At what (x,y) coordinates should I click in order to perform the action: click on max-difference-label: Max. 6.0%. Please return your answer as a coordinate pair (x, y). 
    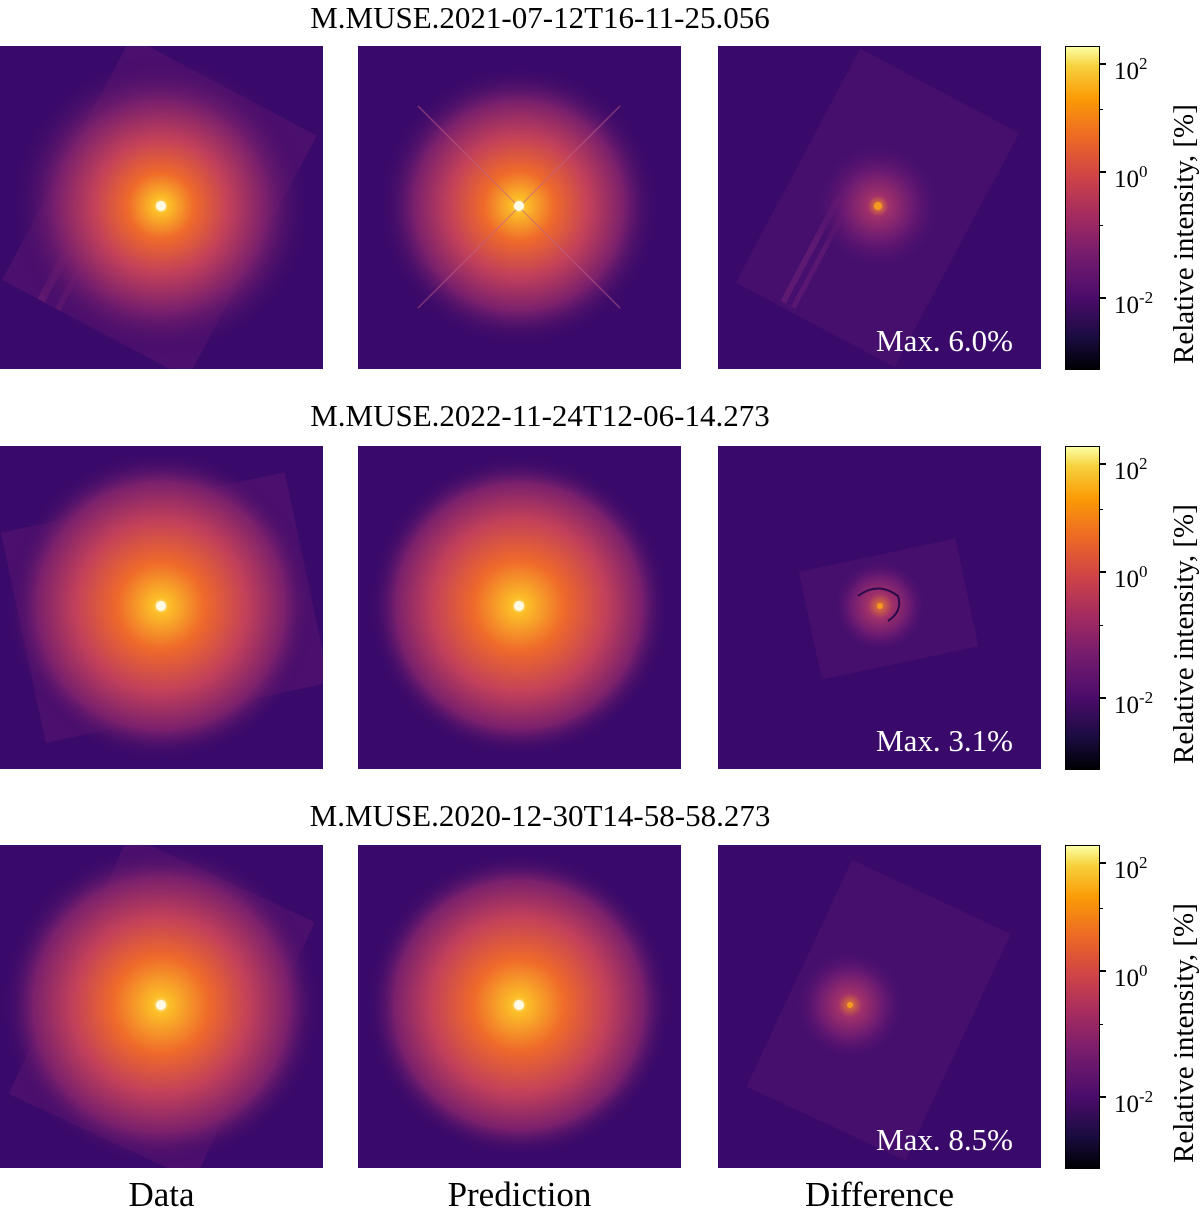
    Looking at the image, I should click on (944, 340).